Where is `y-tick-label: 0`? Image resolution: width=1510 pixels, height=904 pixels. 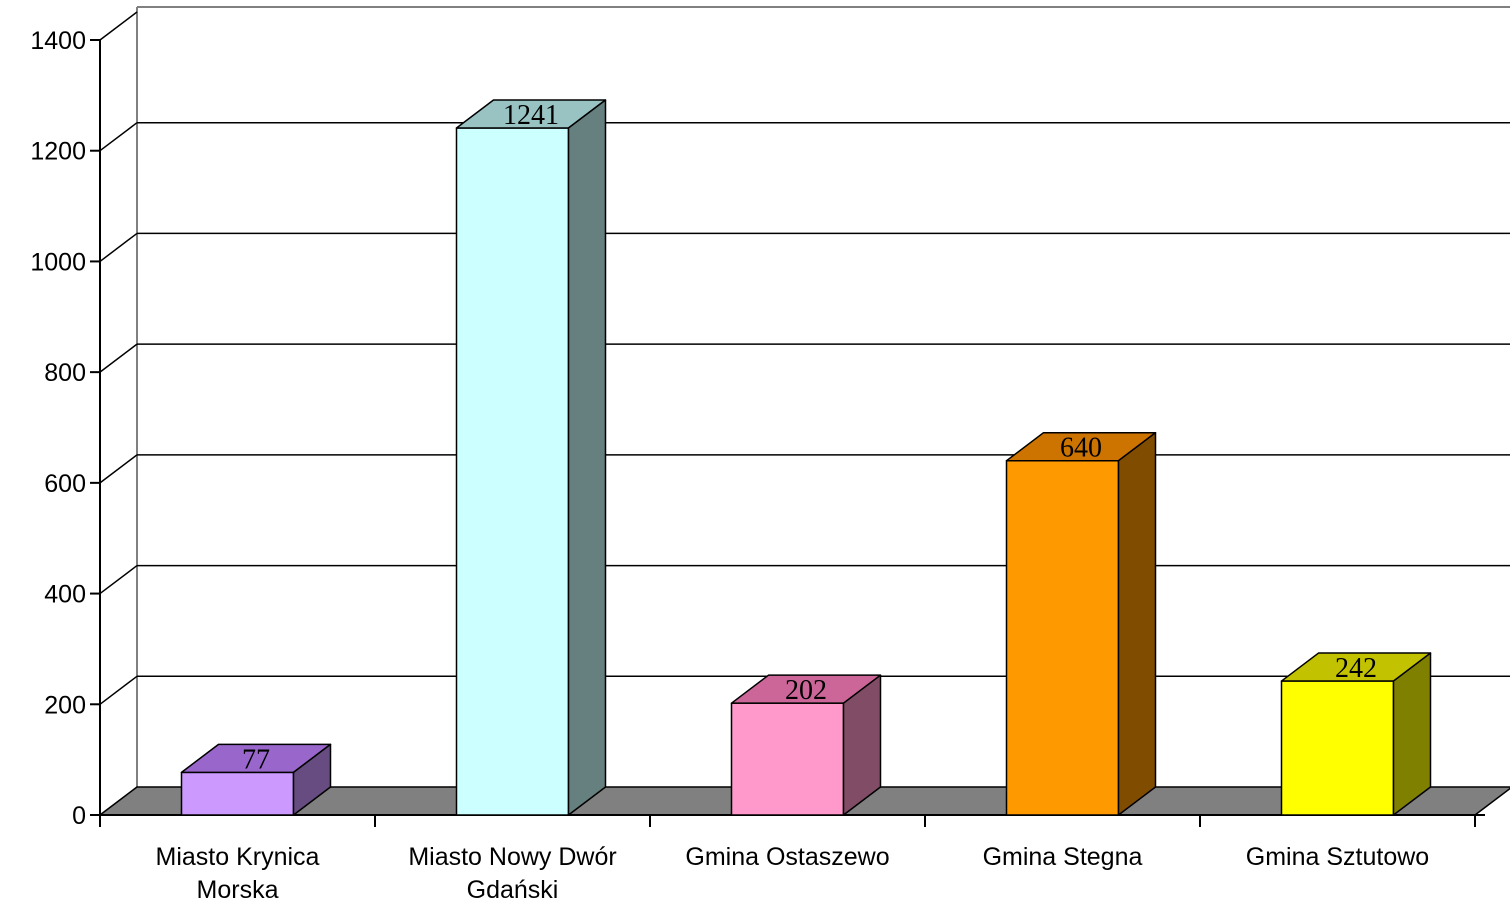
y-tick-label: 0 is located at coordinates (79, 816).